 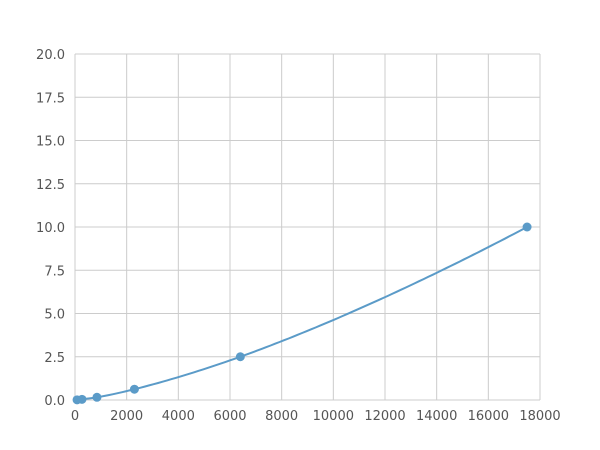 What do you see at coordinates (229, 416) in the screenshot?
I see `x-tick-label: 6000` at bounding box center [229, 416].